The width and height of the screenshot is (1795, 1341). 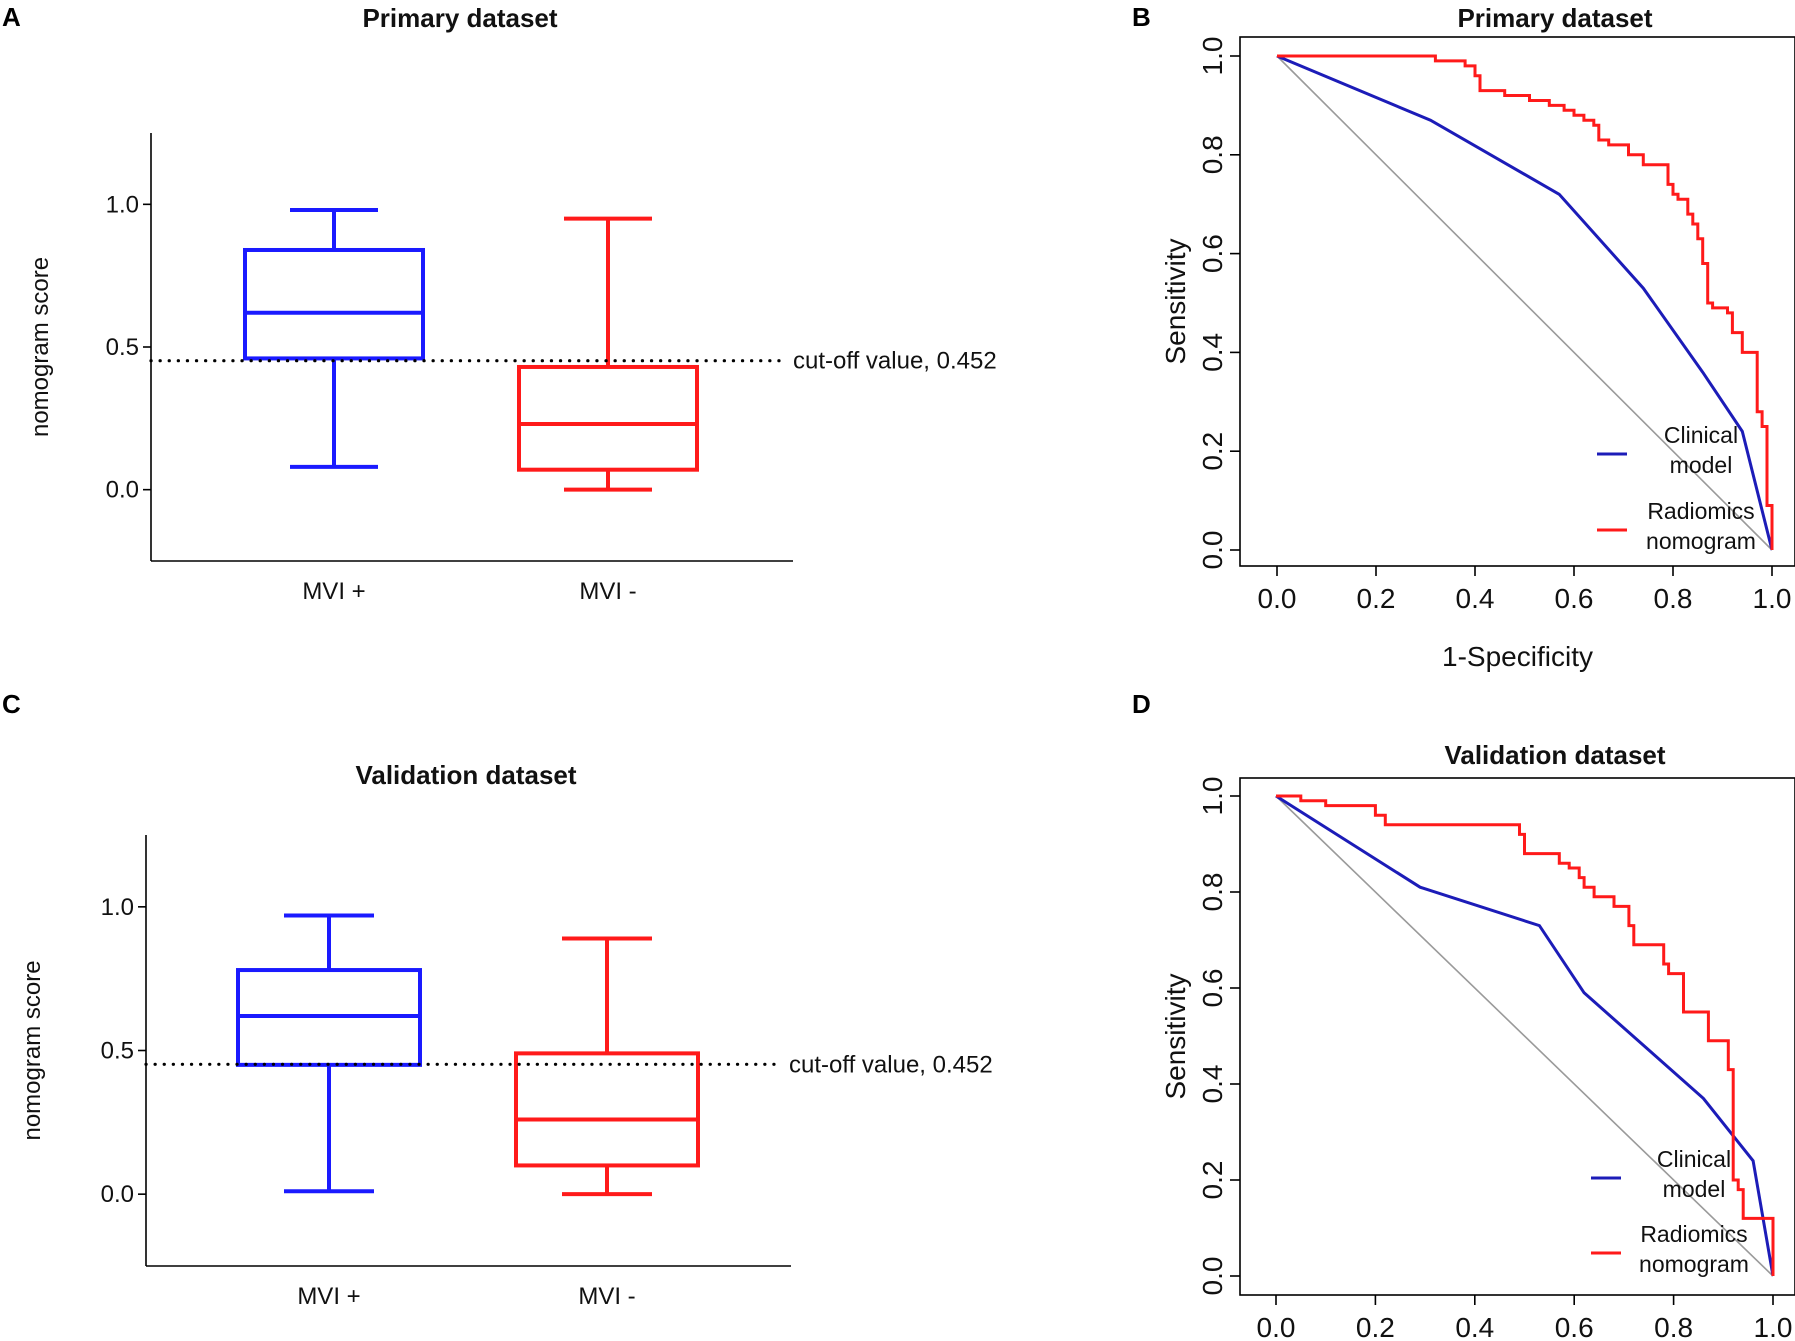 I want to click on panel-letter-b: B, so click(x=1141, y=17).